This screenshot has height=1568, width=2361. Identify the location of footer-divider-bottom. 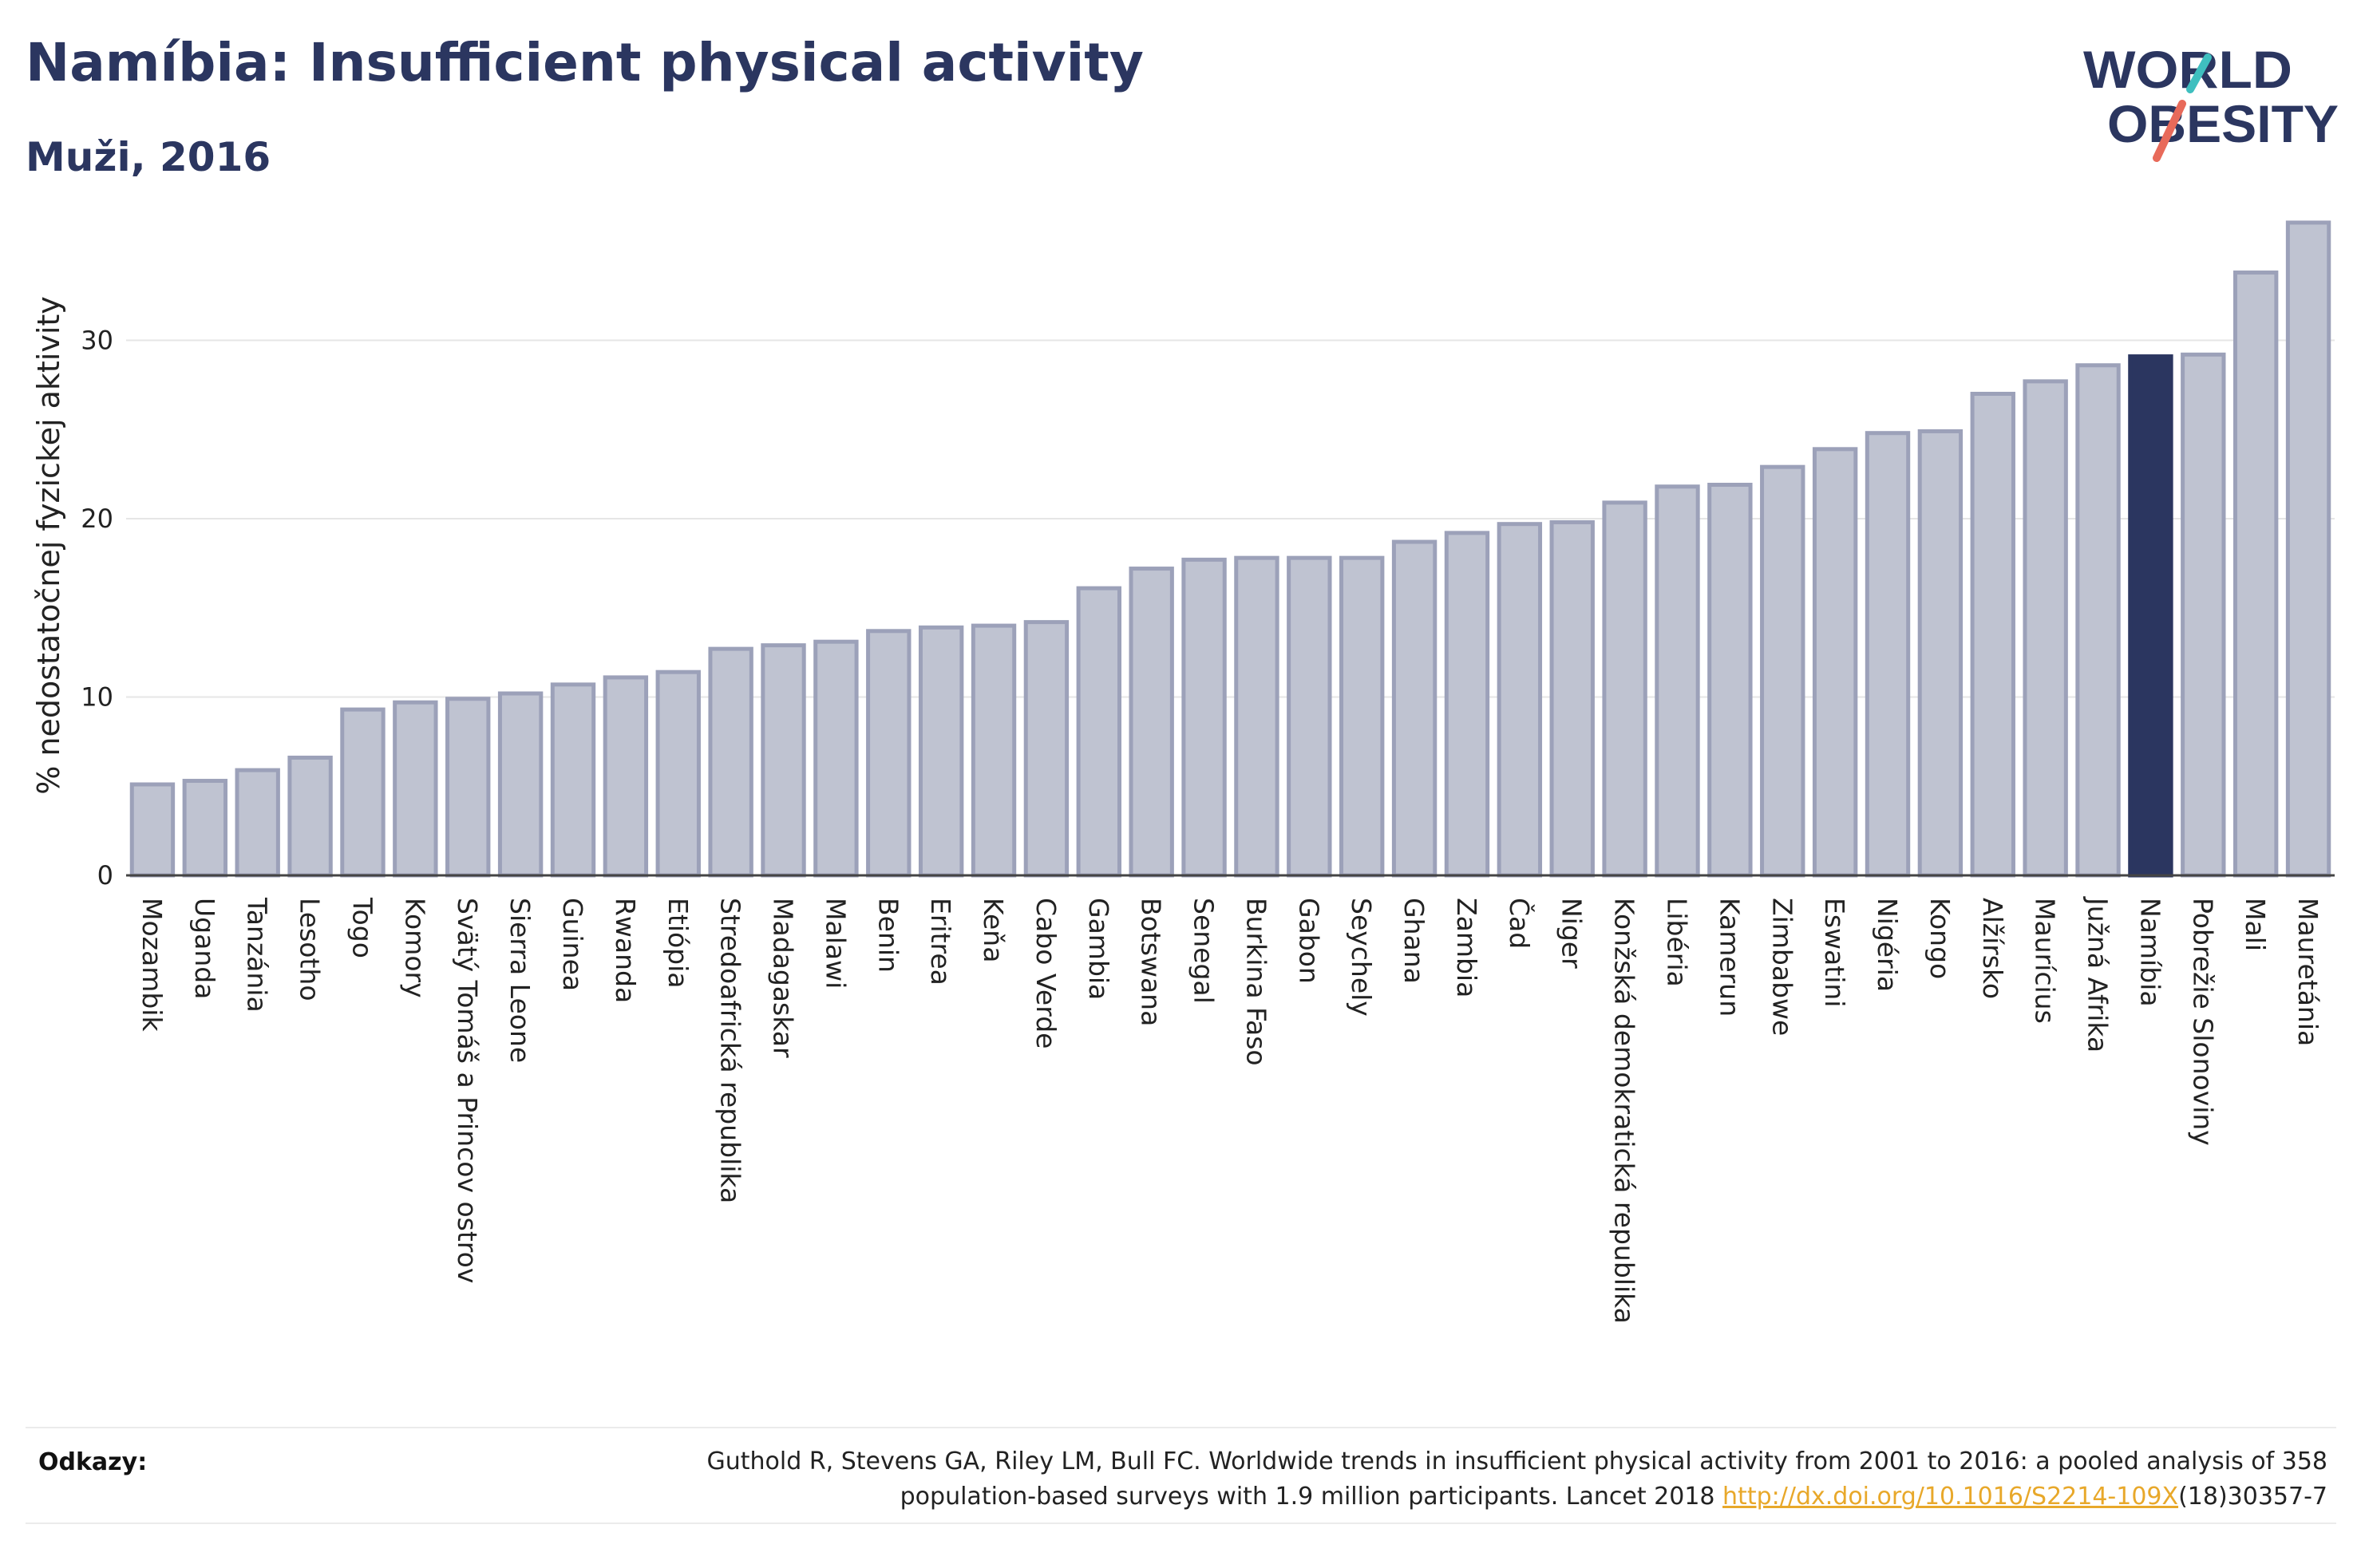
(1181, 1523).